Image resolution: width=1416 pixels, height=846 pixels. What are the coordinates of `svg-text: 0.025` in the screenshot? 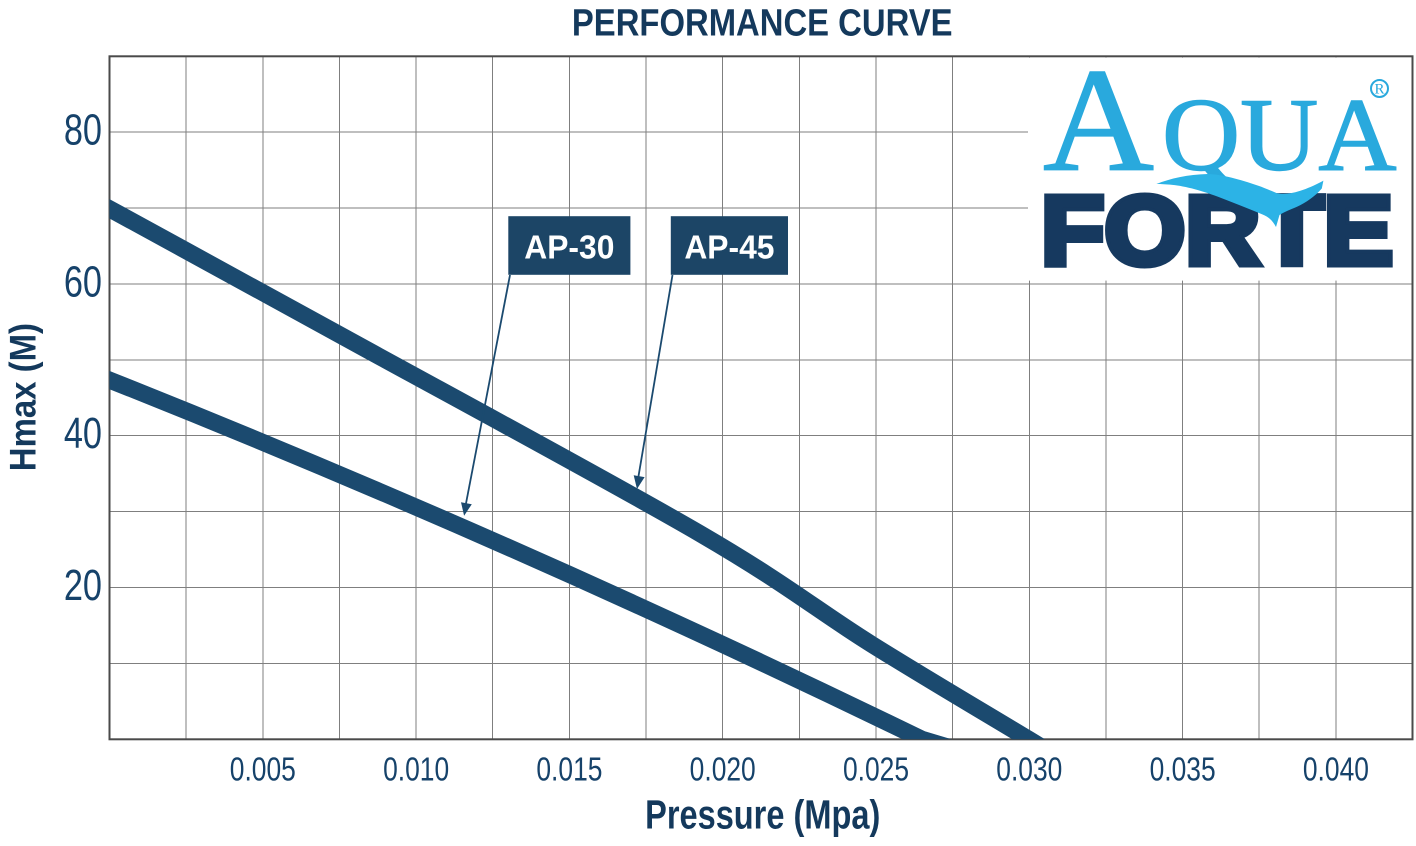 It's located at (876, 770).